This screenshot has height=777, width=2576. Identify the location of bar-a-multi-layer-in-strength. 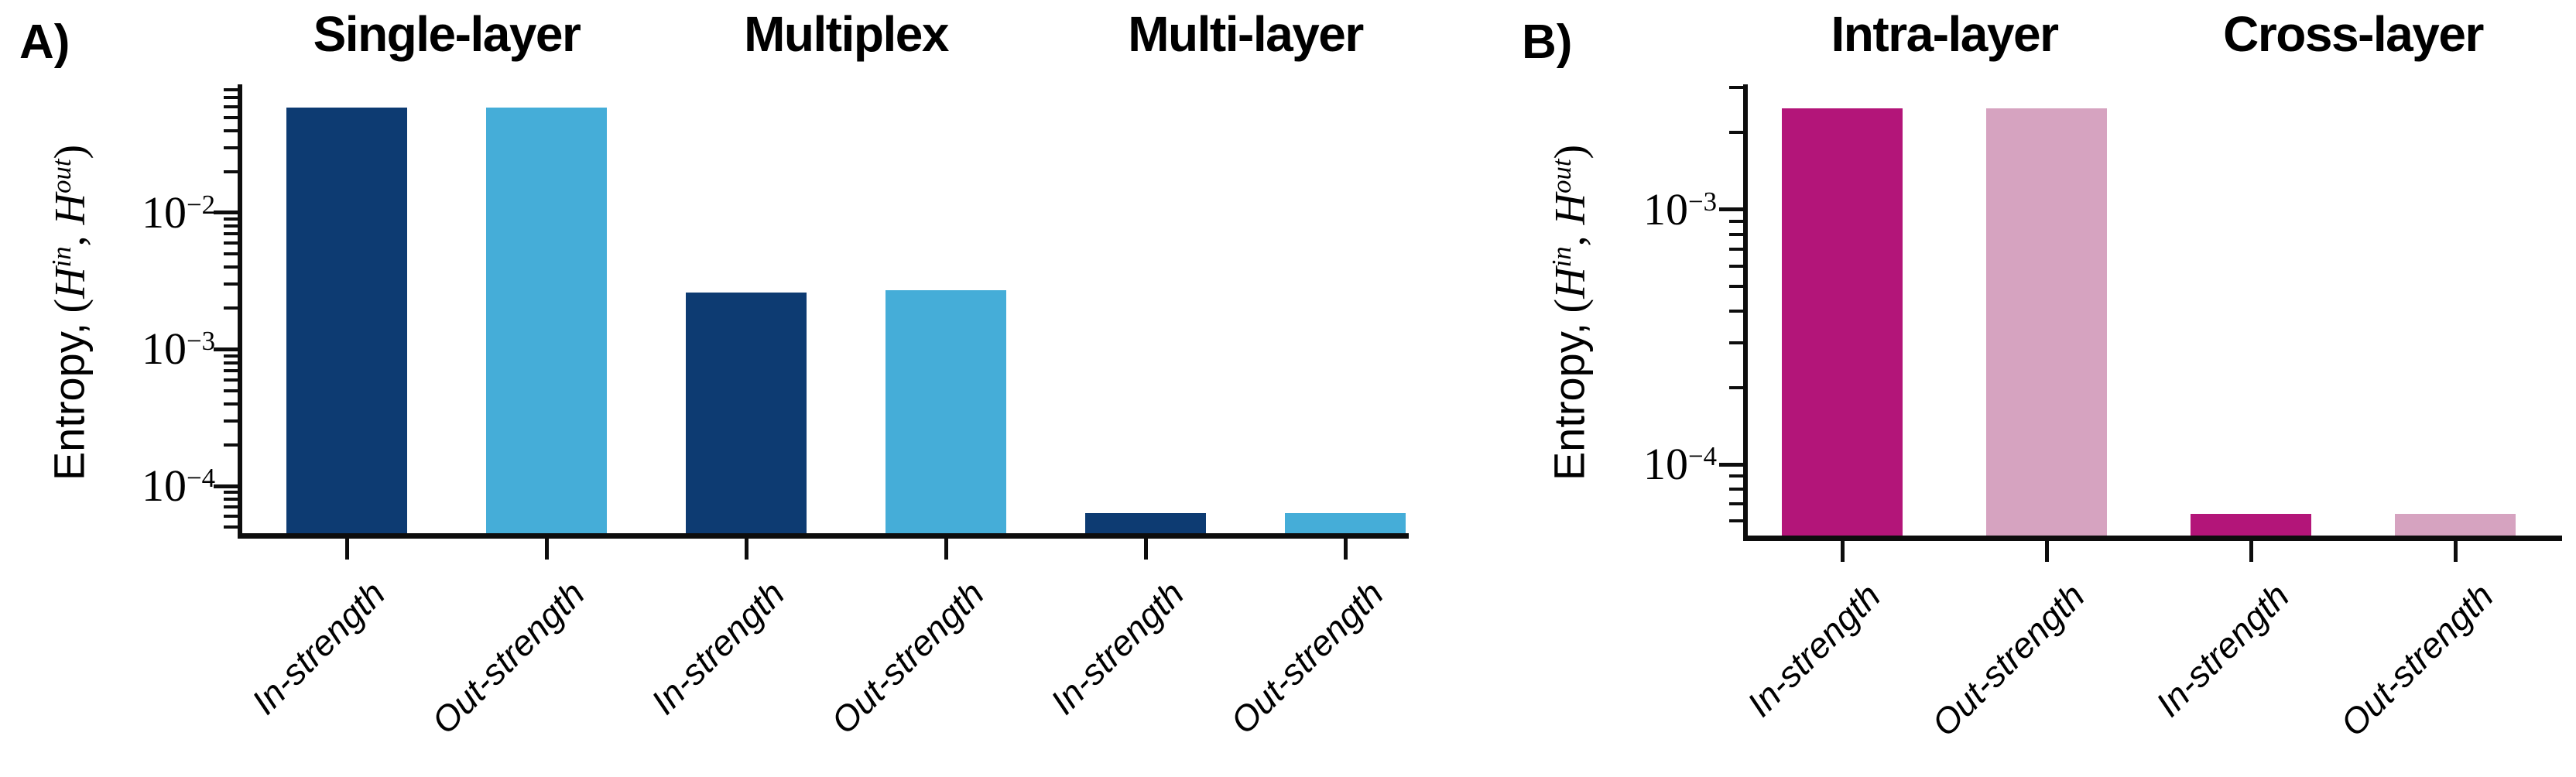
(1145, 524).